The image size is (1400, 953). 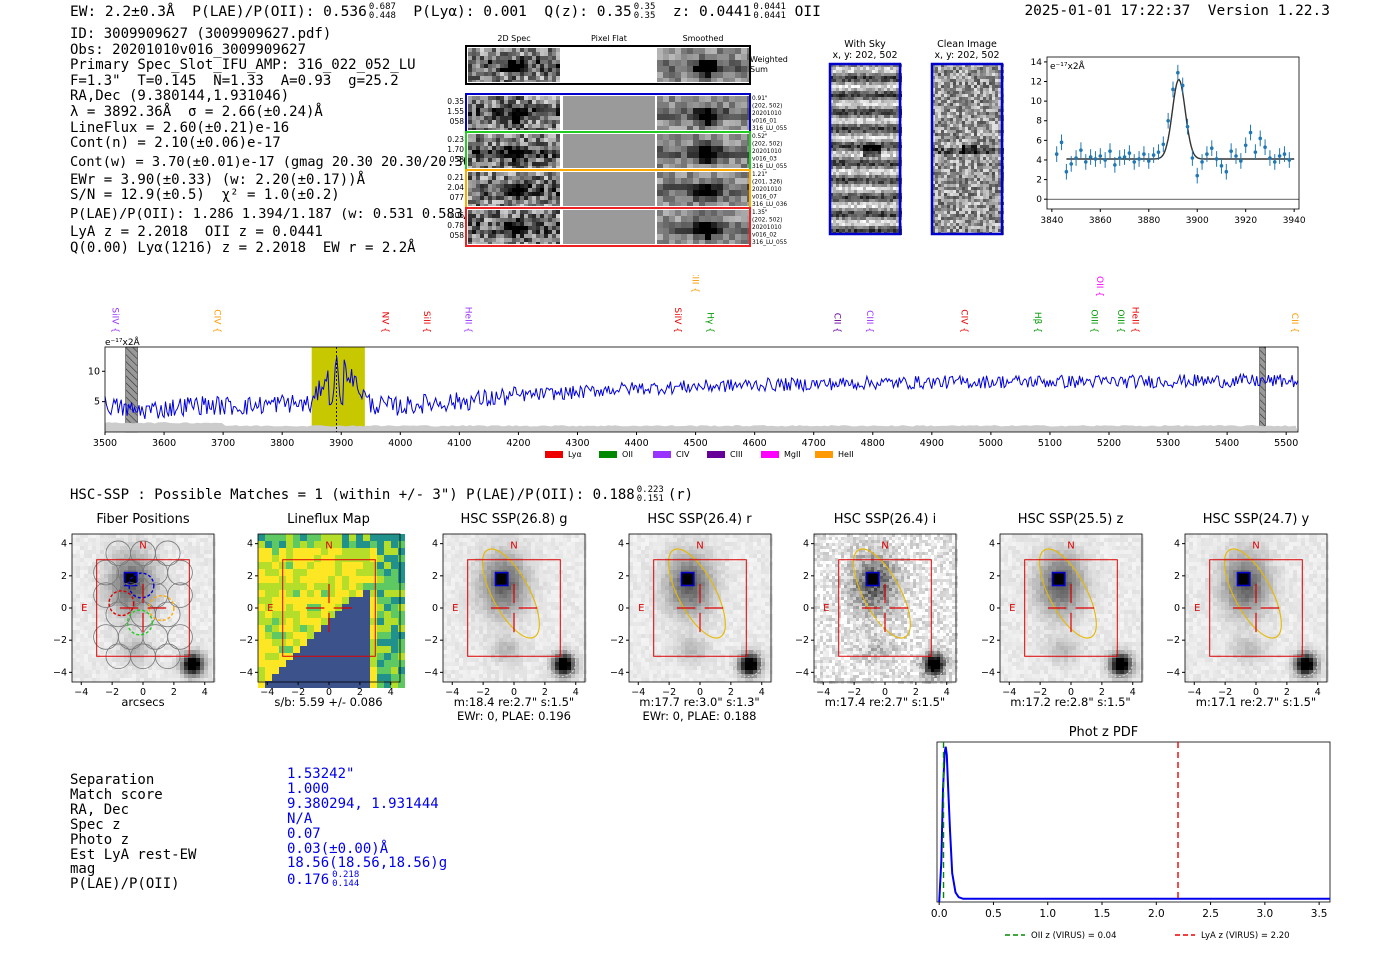 I want to click on fit-data-point, so click(x=1153, y=155).